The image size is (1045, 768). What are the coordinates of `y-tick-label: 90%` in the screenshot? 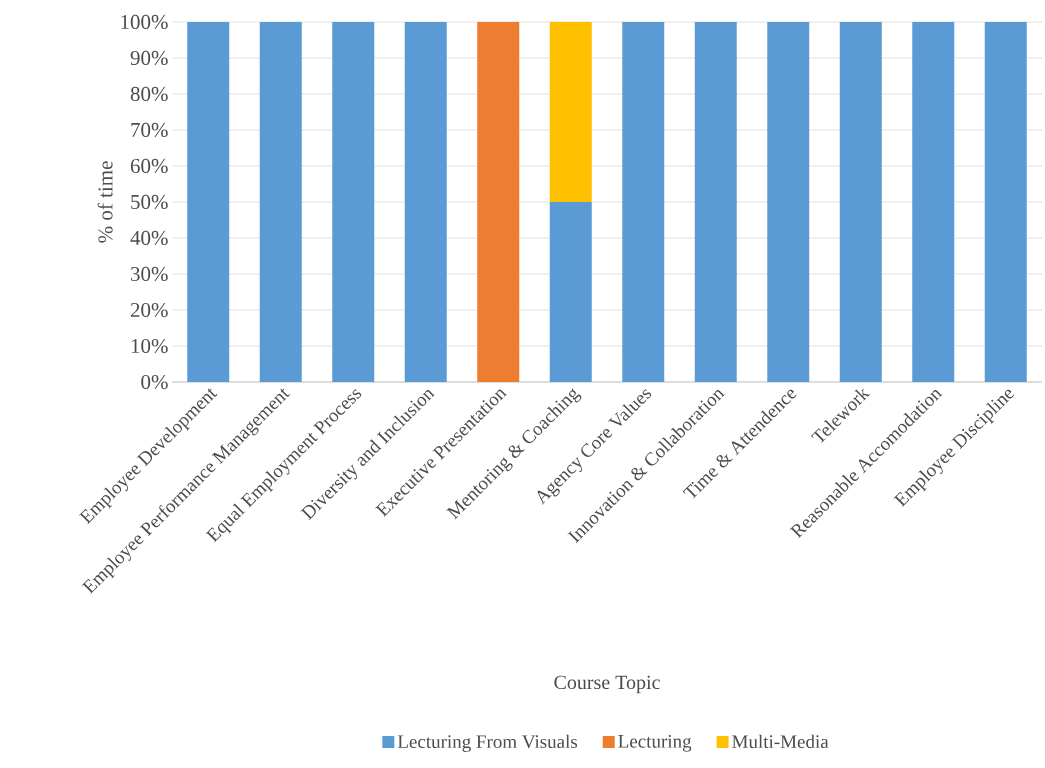 It's located at (149, 58).